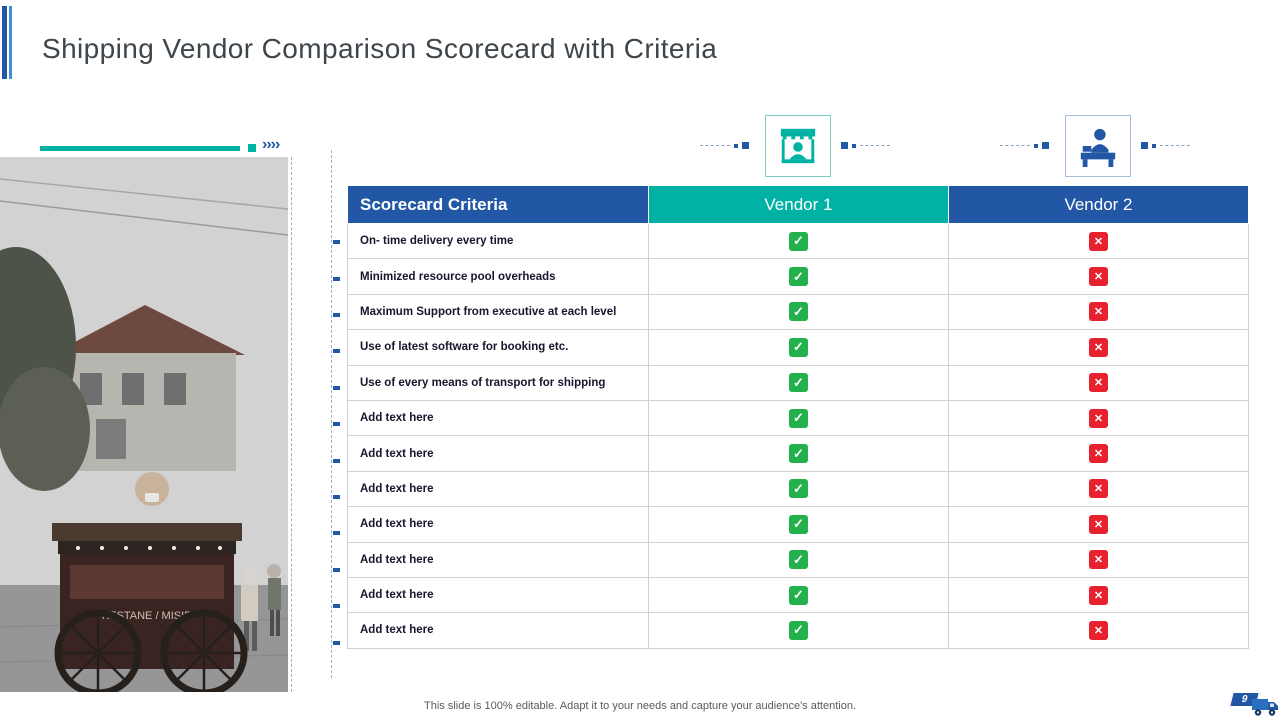 This screenshot has height=720, width=1280. What do you see at coordinates (798, 204) in the screenshot?
I see `table-header-row: Scorecard Criteria Vendor 1 Vendor 2` at bounding box center [798, 204].